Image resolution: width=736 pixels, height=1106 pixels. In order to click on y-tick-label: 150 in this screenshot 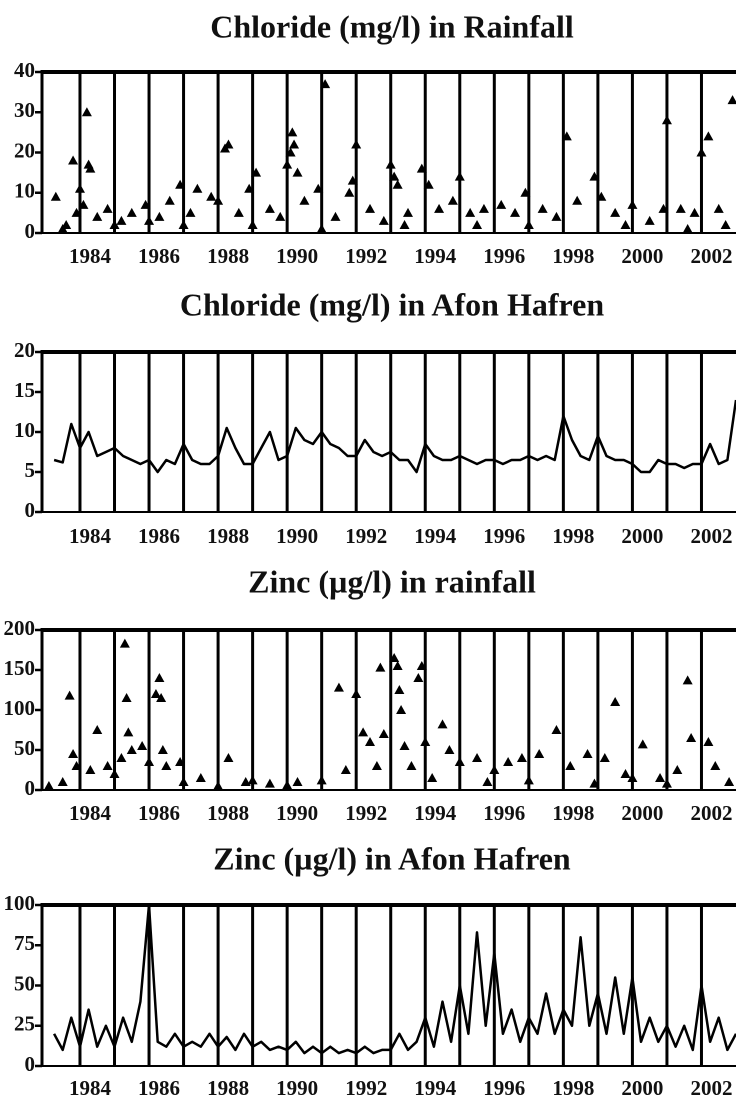, I will do `click(20, 668)`.